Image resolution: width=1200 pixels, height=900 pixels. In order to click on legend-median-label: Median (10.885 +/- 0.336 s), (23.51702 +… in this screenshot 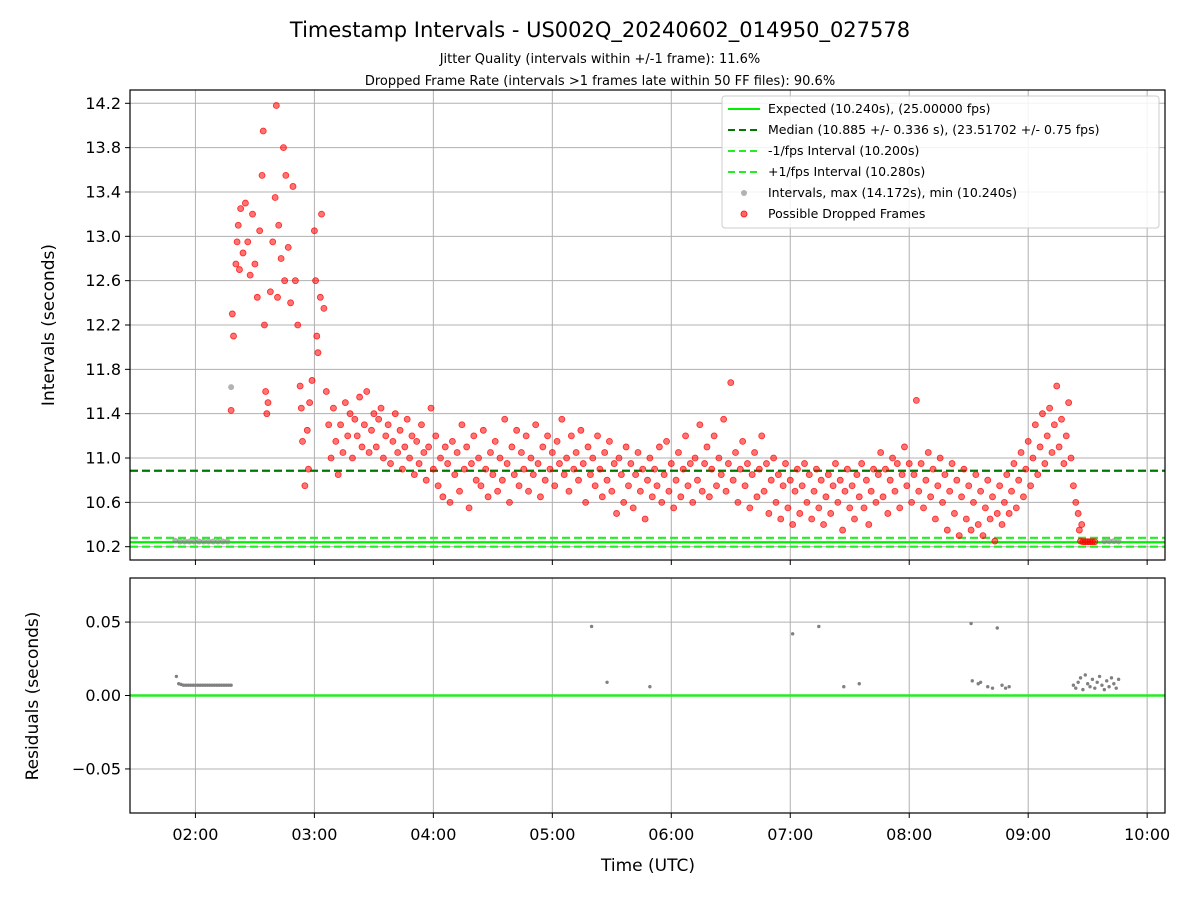, I will do `click(933, 129)`.